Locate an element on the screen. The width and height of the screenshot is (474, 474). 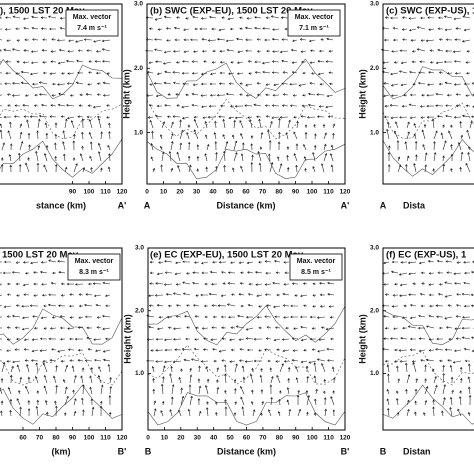
y-tick-label: 3.0 is located at coordinates (374, 248).